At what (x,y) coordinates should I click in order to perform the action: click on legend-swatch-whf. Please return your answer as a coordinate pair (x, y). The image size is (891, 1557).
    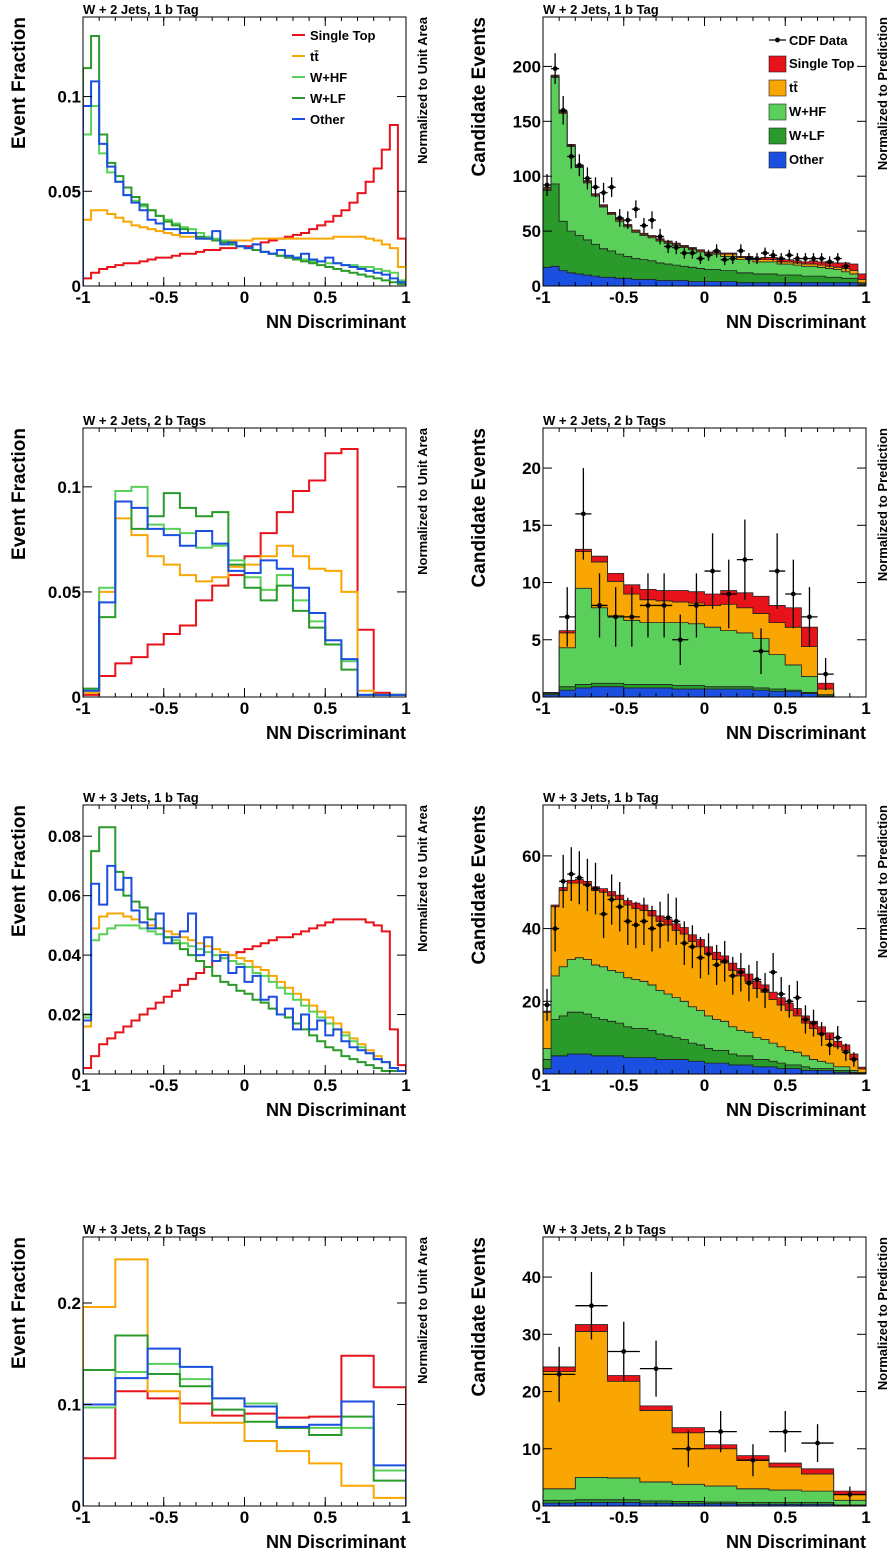
    Looking at the image, I should click on (777, 112).